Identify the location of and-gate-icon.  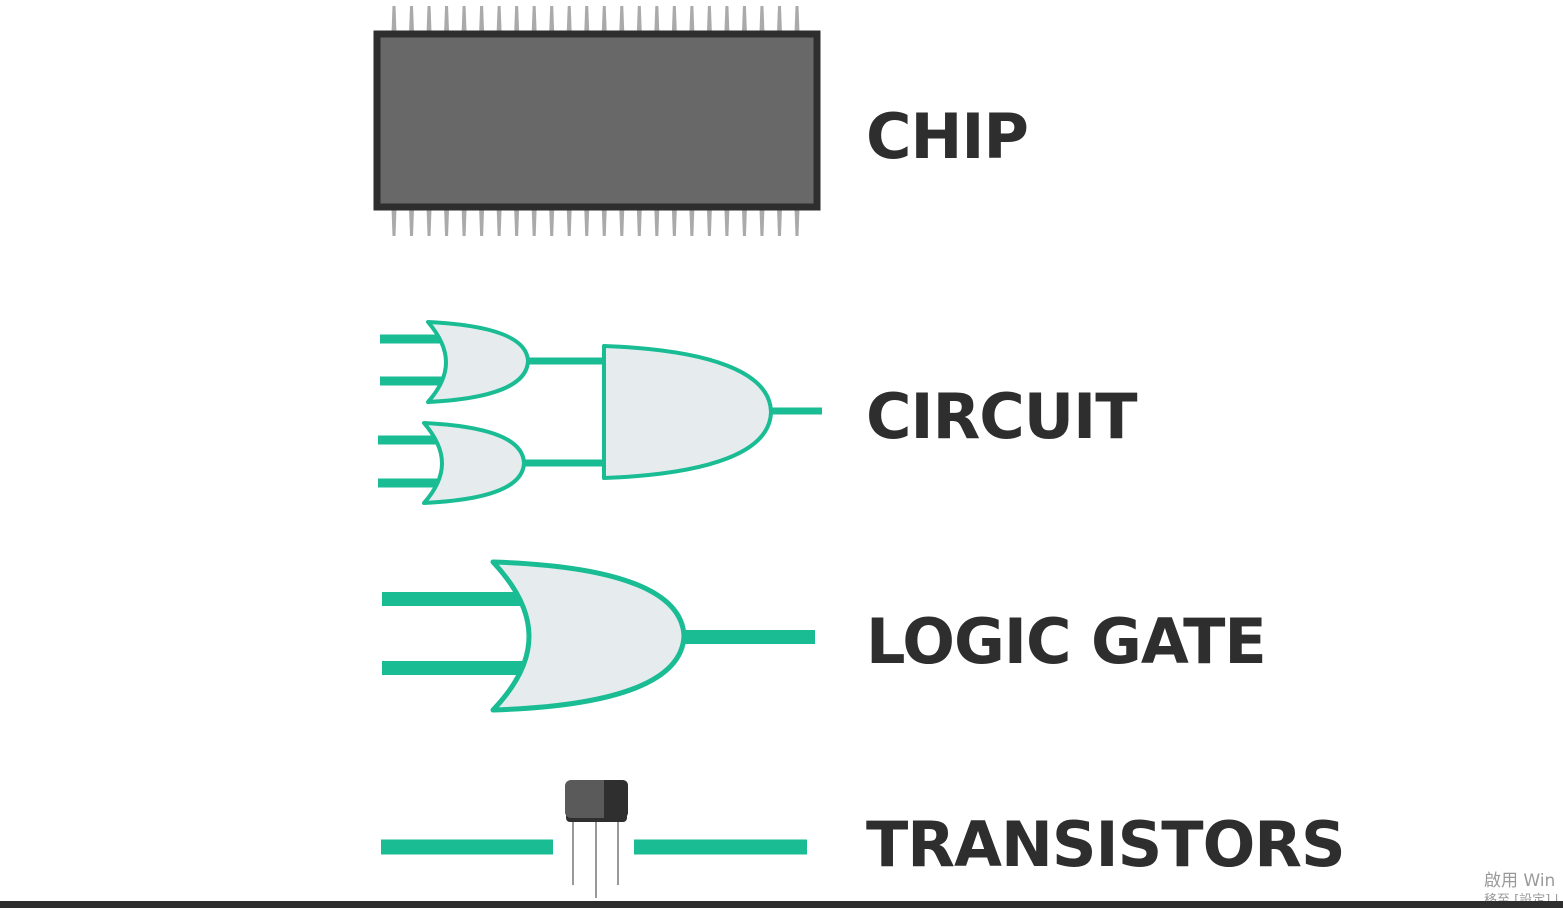
(687, 412).